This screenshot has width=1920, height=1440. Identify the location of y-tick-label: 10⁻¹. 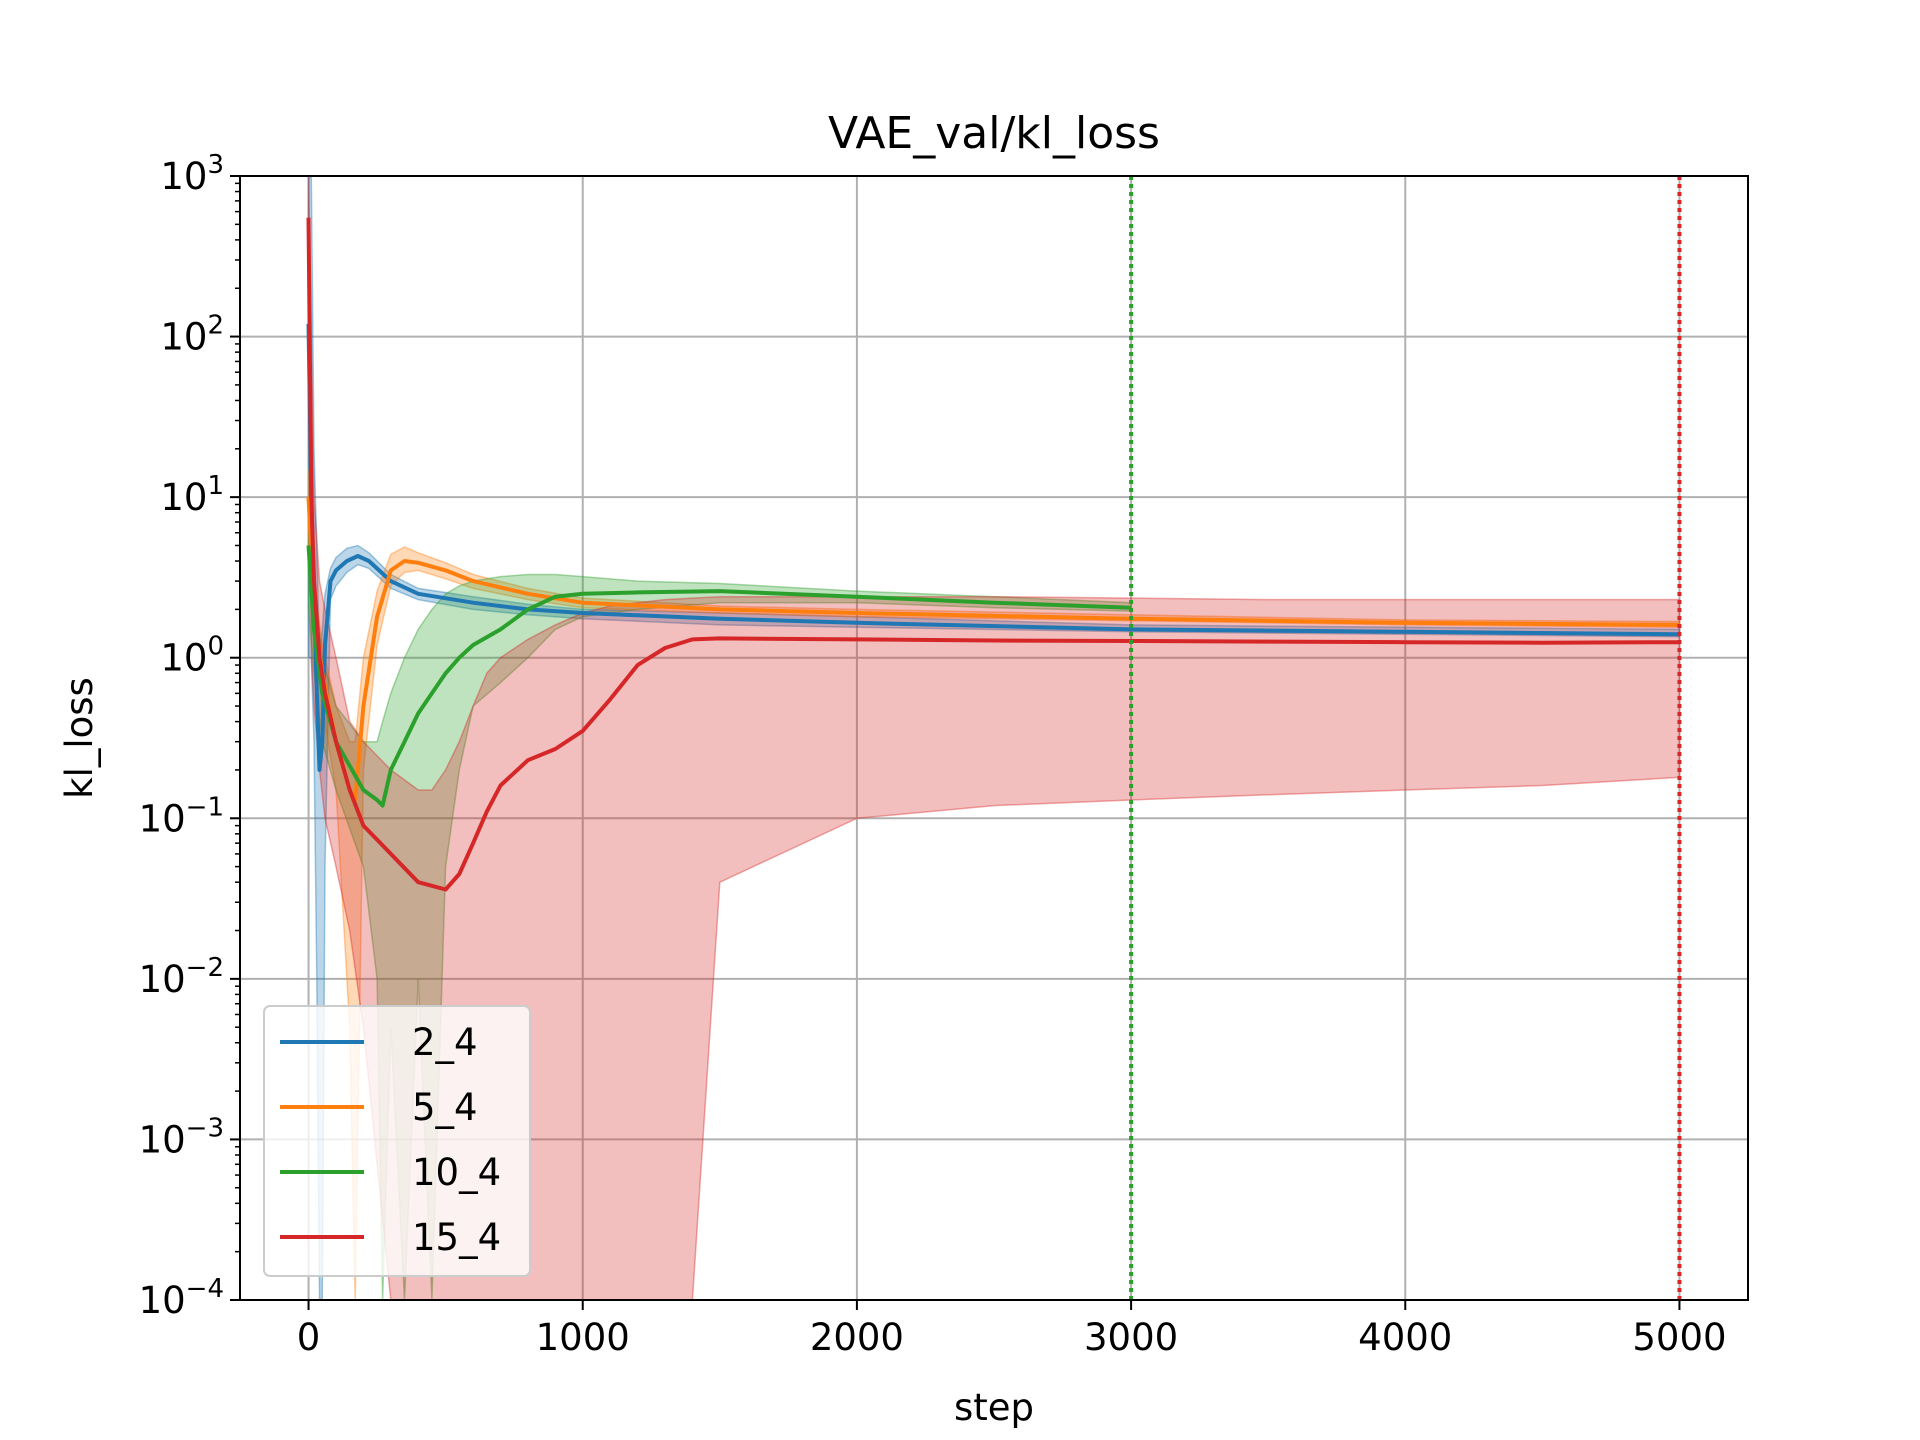
(181, 816).